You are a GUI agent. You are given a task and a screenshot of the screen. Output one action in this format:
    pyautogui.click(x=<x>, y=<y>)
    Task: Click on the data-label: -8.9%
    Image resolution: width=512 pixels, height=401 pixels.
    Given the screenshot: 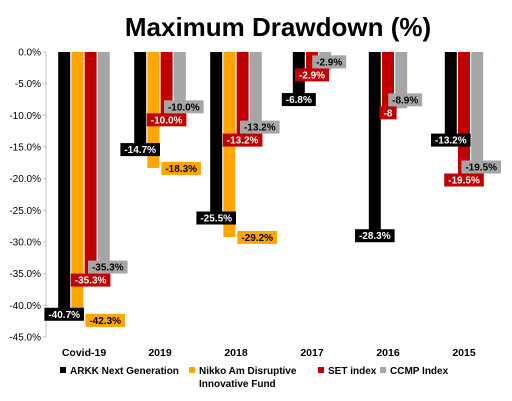 What is the action you would take?
    pyautogui.click(x=405, y=100)
    